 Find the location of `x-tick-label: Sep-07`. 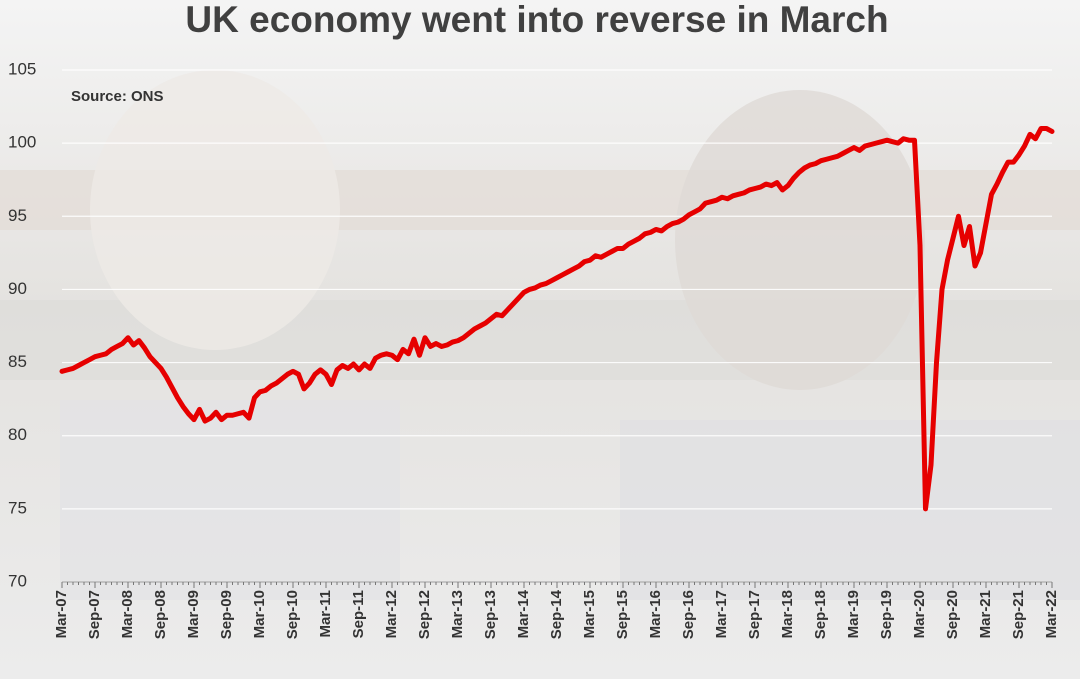

x-tick-label: Sep-07 is located at coordinates (94, 614).